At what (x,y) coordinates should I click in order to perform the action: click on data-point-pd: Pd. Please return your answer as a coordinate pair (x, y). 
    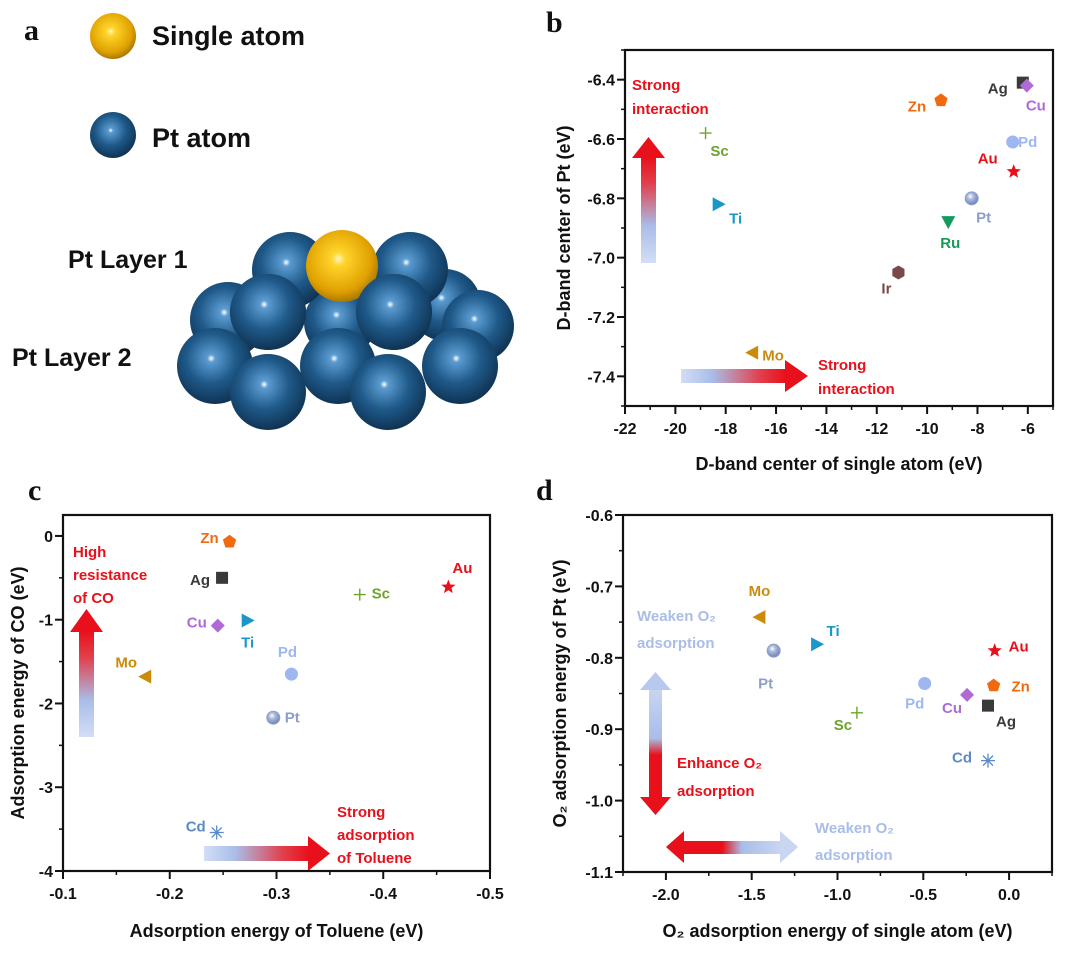
    Looking at the image, I should click on (288, 662).